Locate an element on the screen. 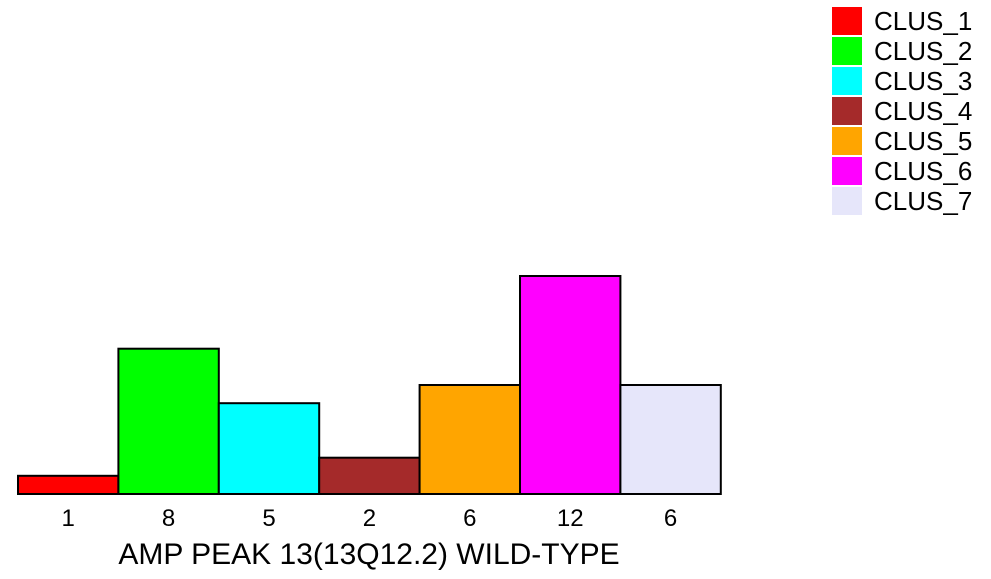 The image size is (991, 579). legend-item: CLUS_1 is located at coordinates (902, 21).